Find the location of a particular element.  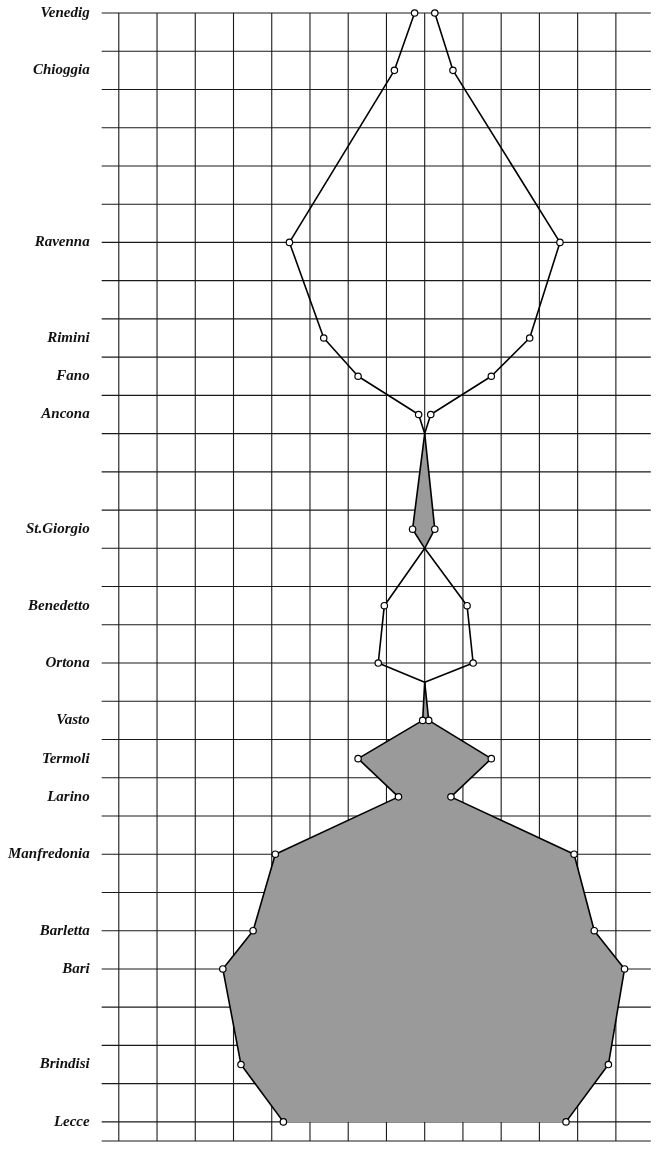

y-tick-label: Larino is located at coordinates (68, 795).